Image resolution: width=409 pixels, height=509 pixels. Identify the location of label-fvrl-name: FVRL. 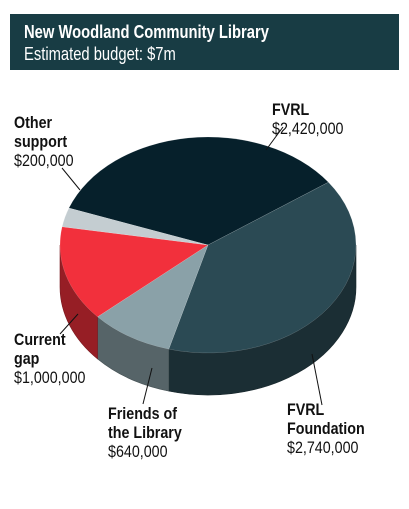
(291, 109).